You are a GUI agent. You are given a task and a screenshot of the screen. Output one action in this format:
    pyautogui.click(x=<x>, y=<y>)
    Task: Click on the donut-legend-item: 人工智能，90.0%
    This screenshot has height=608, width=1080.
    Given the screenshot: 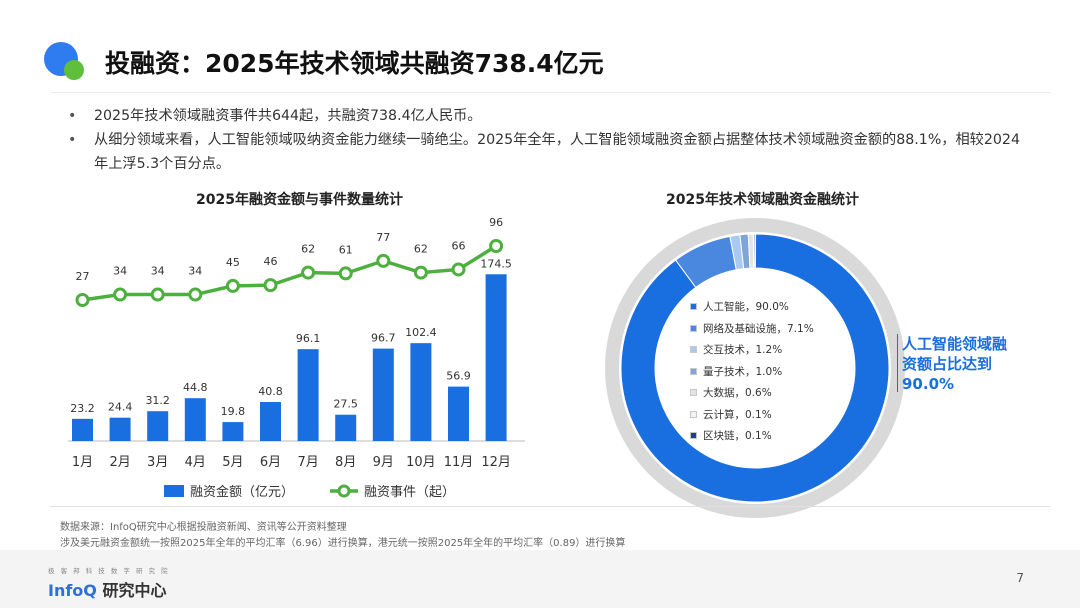 What is the action you would take?
    pyautogui.click(x=752, y=307)
    